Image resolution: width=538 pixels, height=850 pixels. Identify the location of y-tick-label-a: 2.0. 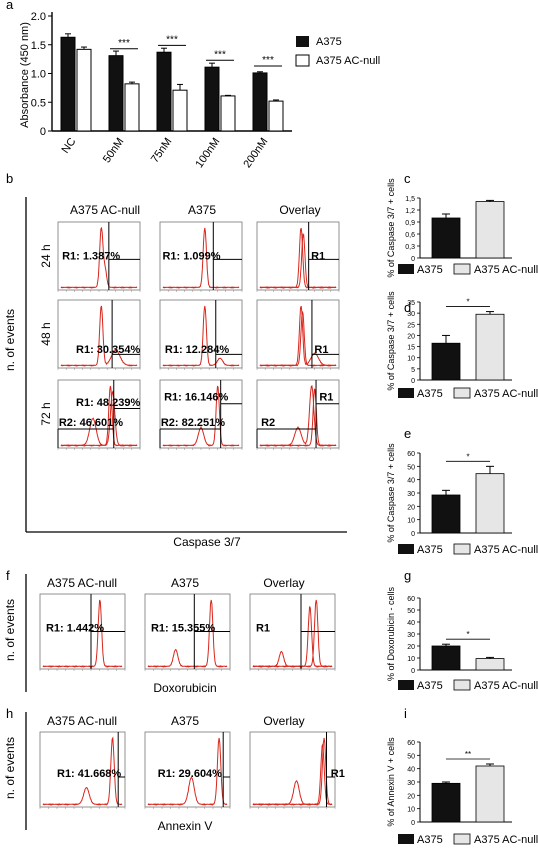
(38, 17).